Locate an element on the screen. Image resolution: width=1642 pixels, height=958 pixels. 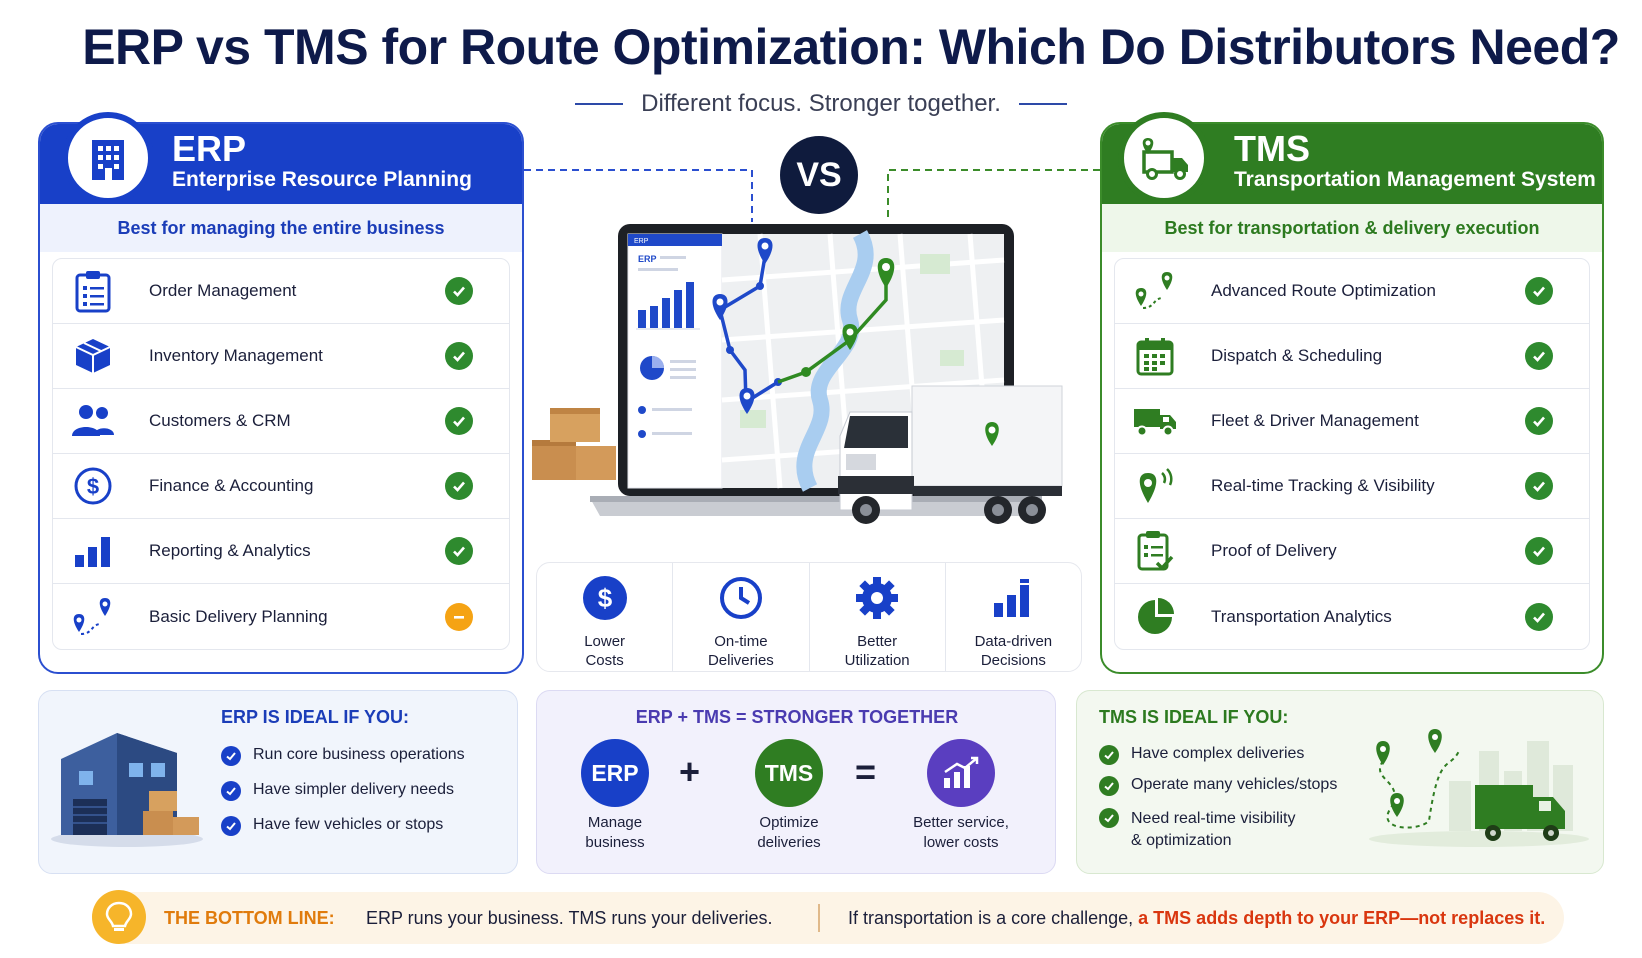
tms-title: TMS is located at coordinates (1272, 148).